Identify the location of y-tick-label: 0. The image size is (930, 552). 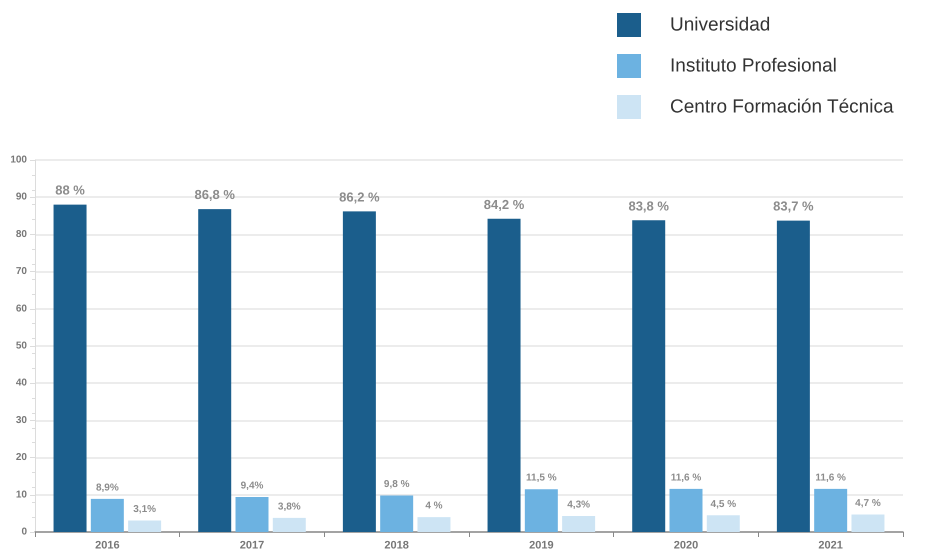
(24, 532).